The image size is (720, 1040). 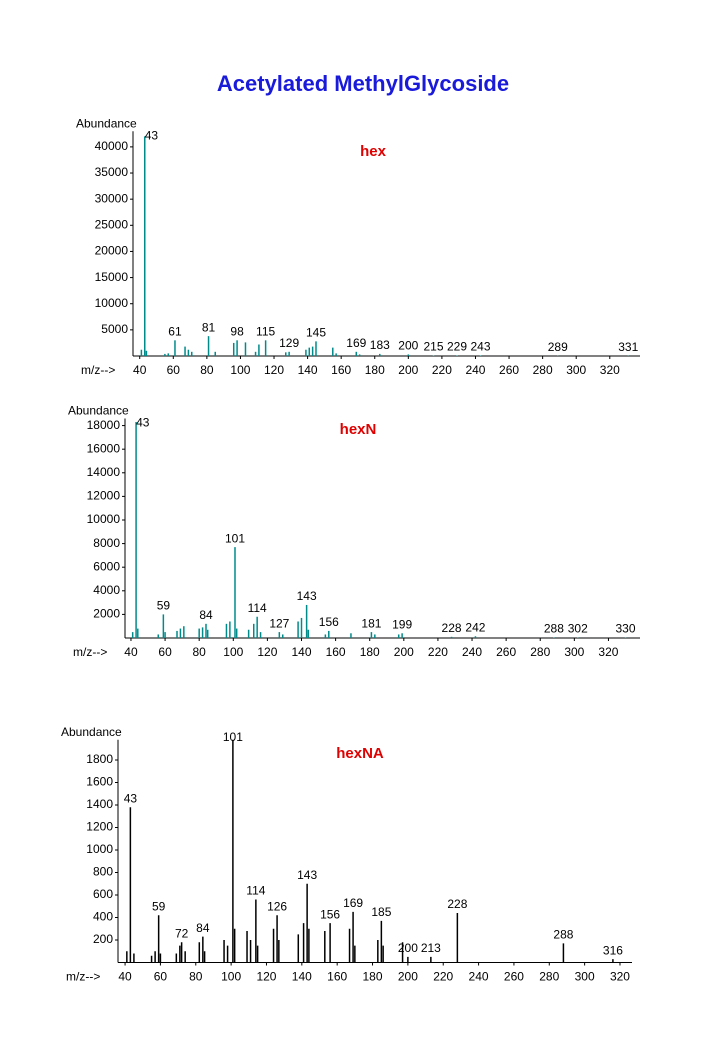 What do you see at coordinates (408, 948) in the screenshot?
I see `peak-label: 200` at bounding box center [408, 948].